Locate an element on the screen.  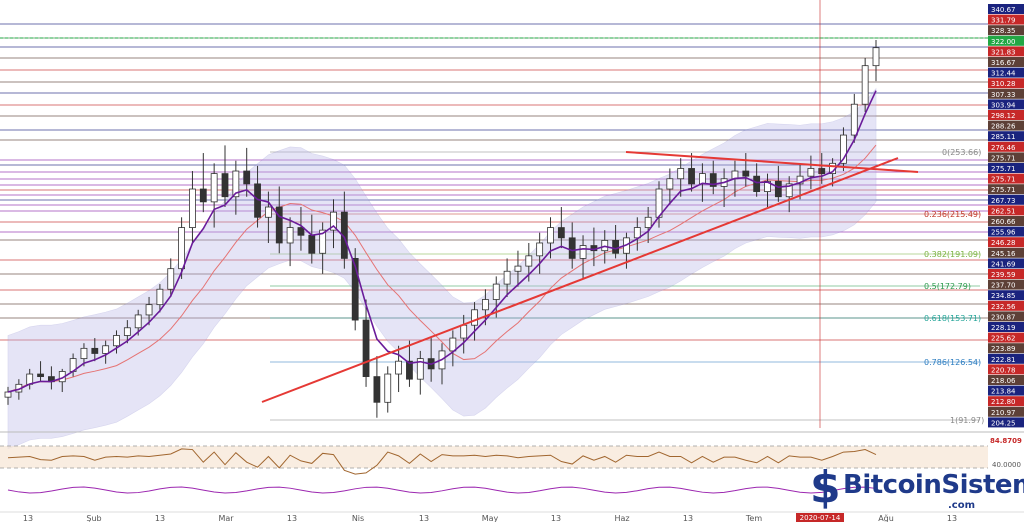
price-tick-label: 239.59 is located at coordinates (1003, 275).